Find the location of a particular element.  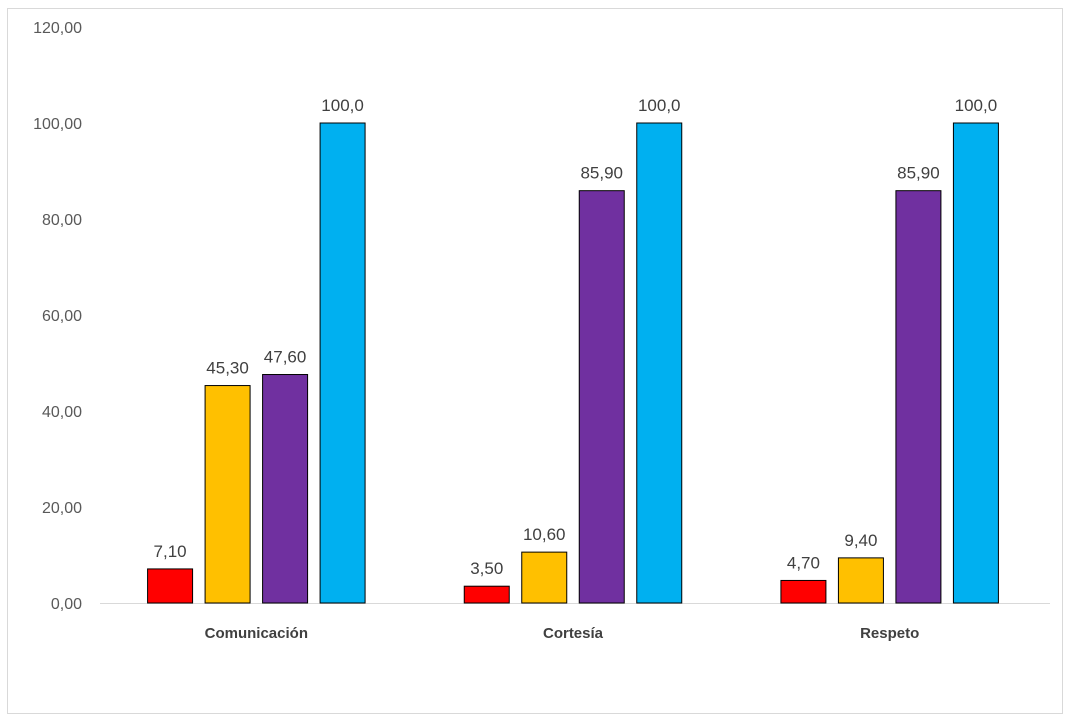

y-tick-label: 100,00 is located at coordinates (57, 124).